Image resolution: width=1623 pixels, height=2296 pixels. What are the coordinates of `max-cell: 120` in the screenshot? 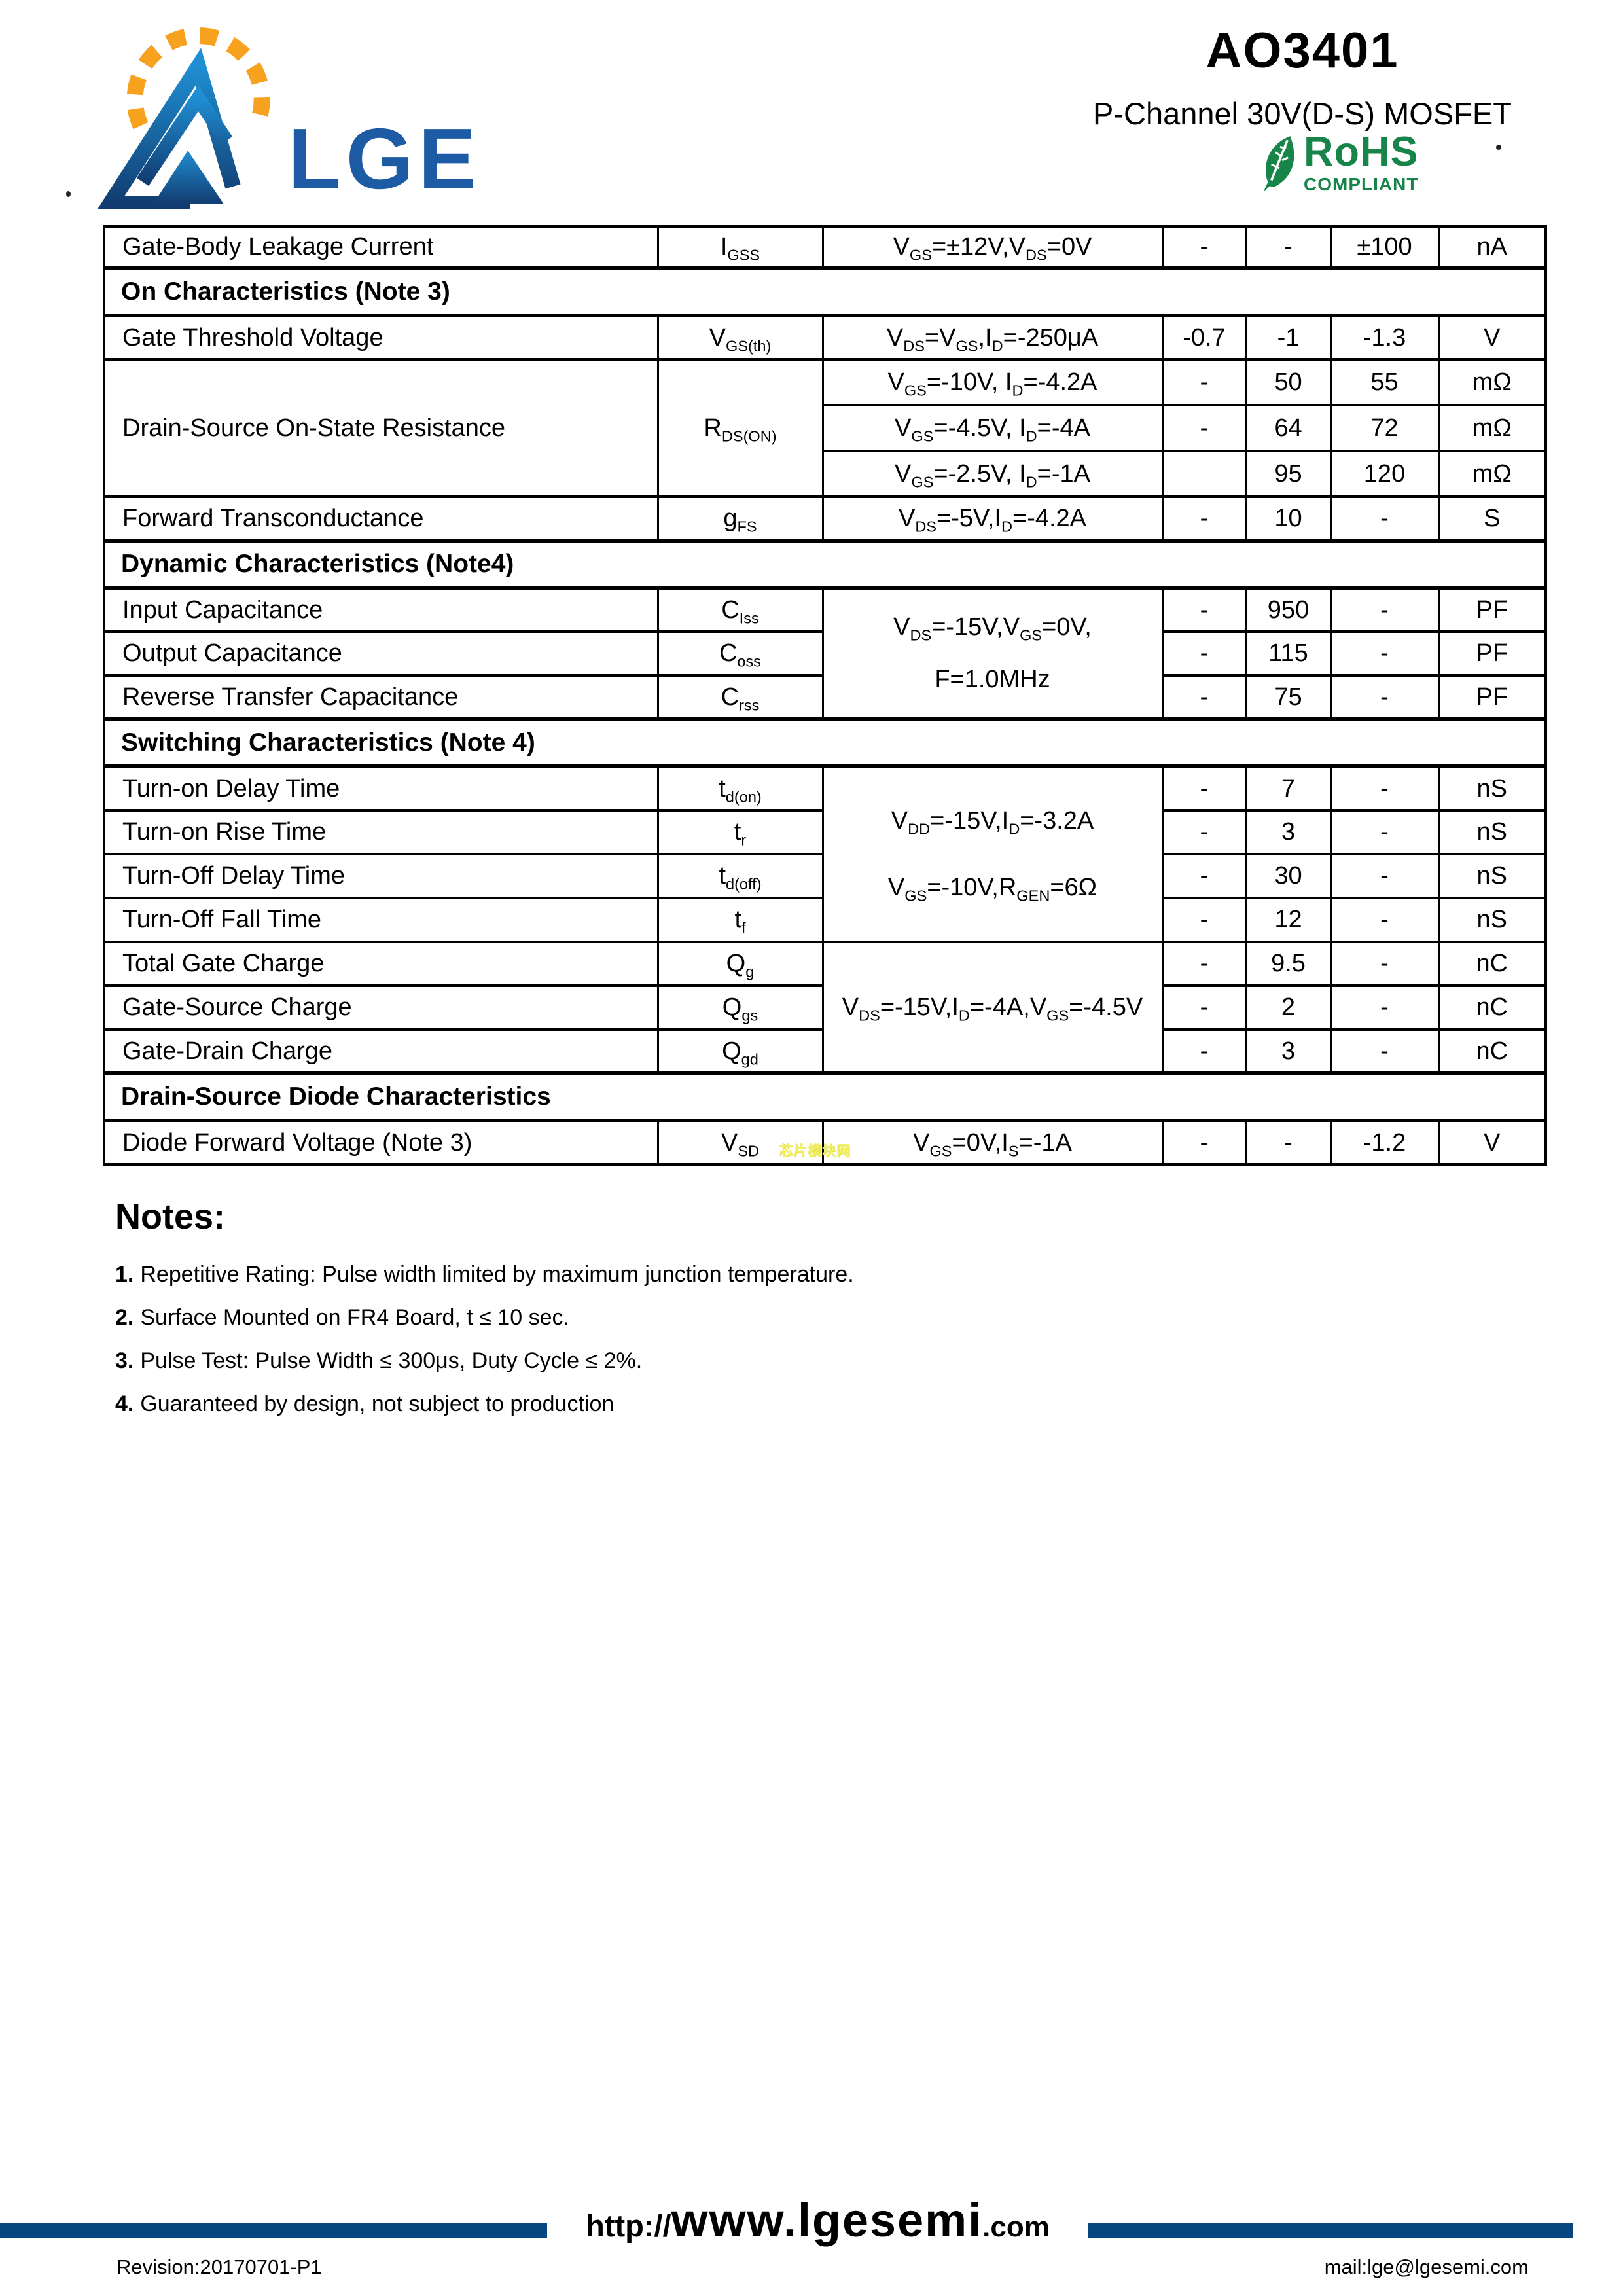 It's located at (1384, 474).